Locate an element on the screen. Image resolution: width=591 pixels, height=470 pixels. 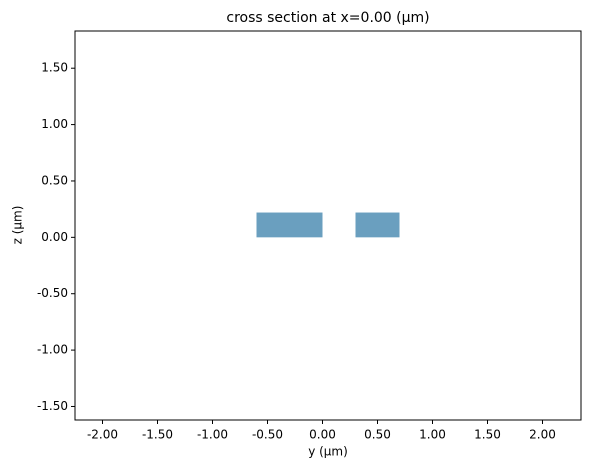
x-tick-label: 0.00 is located at coordinates (322, 435).